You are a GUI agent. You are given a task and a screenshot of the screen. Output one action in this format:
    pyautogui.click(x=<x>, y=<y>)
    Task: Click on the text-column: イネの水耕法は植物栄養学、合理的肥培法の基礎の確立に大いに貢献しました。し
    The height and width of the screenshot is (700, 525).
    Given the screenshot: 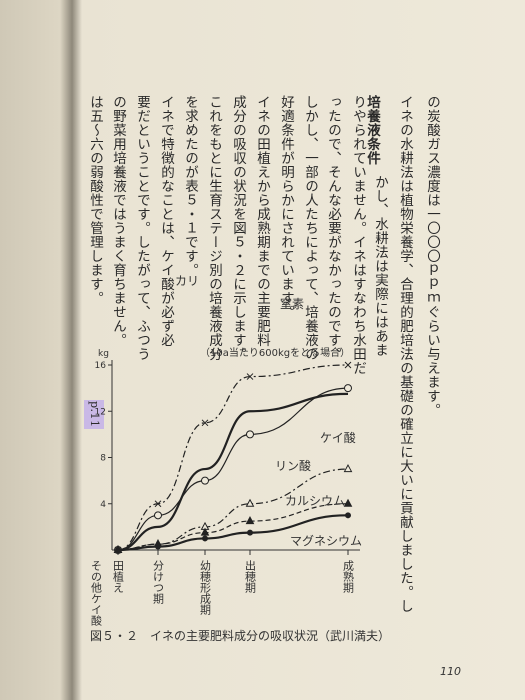 What is the action you would take?
    pyautogui.click(x=405, y=354)
    